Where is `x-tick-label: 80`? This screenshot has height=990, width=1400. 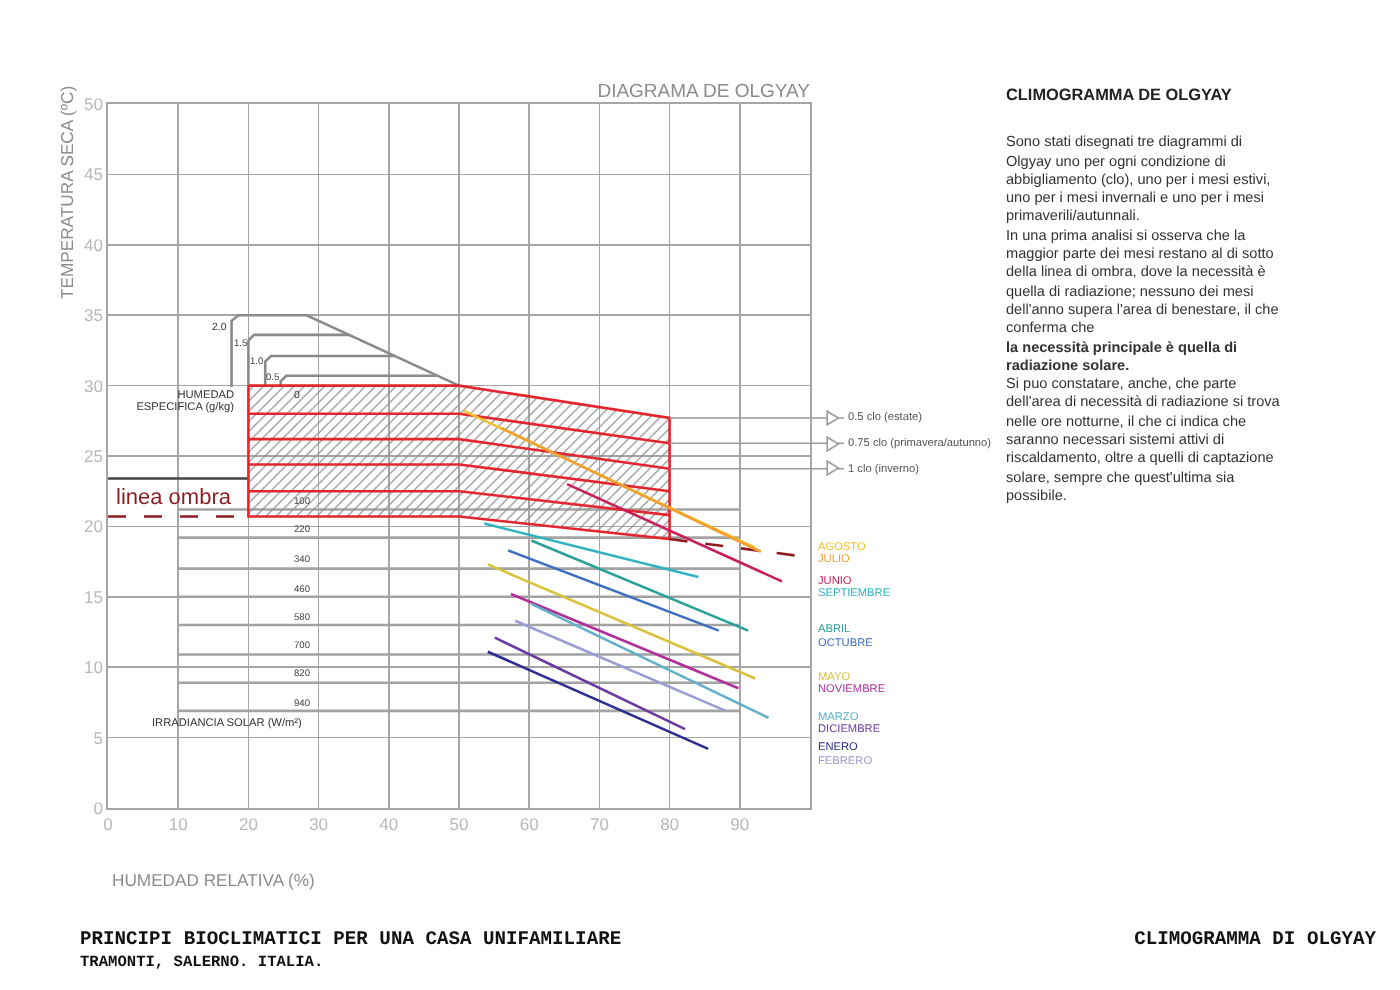 x-tick-label: 80 is located at coordinates (670, 824).